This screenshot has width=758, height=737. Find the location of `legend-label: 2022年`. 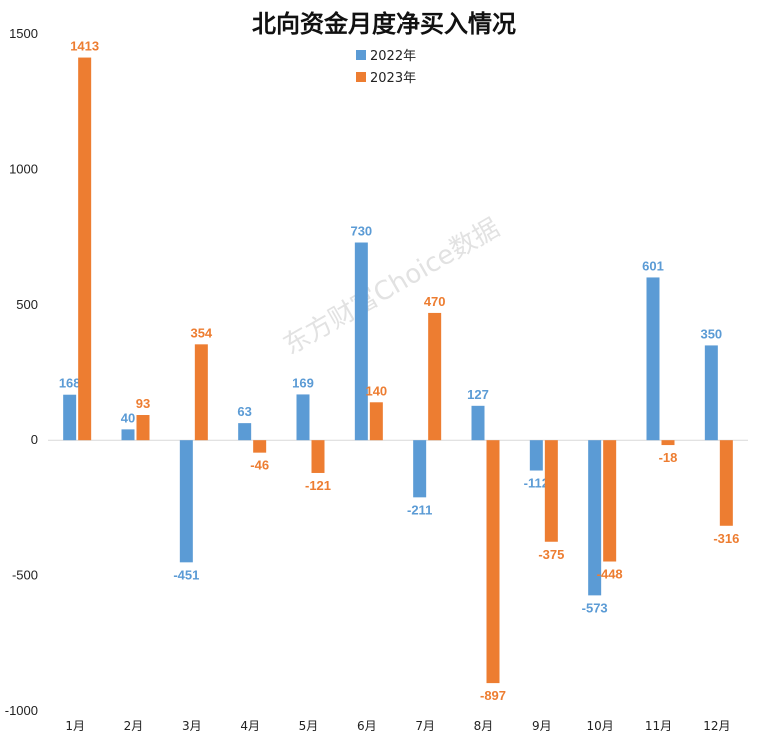

legend-label: 2022年 is located at coordinates (393, 56).